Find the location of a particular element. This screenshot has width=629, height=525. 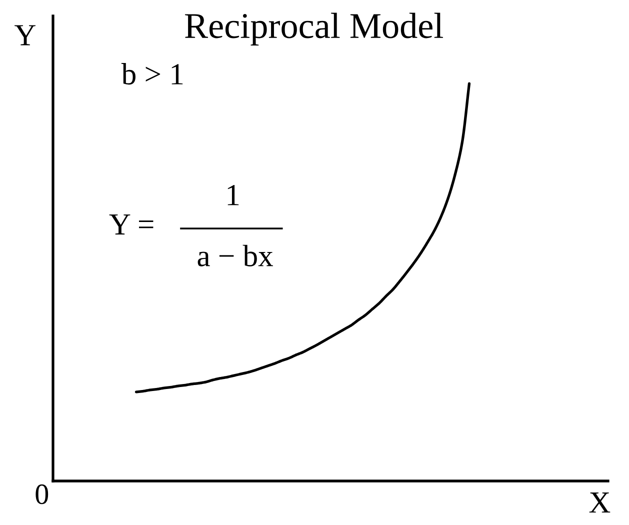

annotation: a − bx is located at coordinates (235, 255).